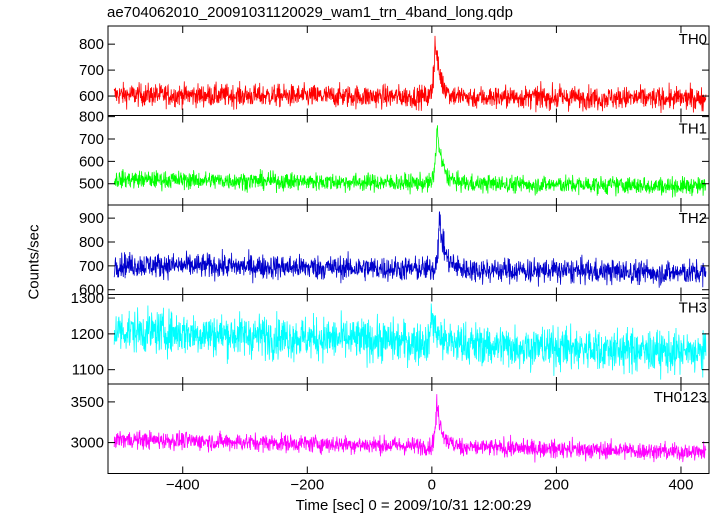 The width and height of the screenshot is (717, 516). I want to click on panel-label-th0: TH0, so click(693, 39).